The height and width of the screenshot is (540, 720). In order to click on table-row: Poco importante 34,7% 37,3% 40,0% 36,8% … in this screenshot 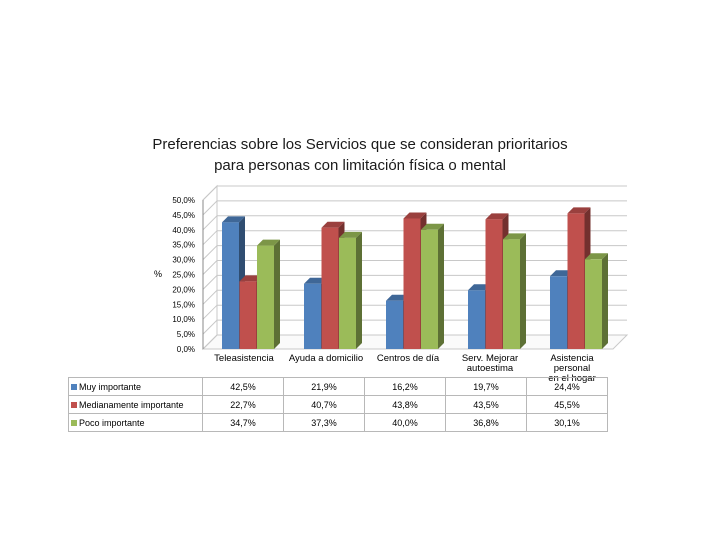, I will do `click(338, 422)`.